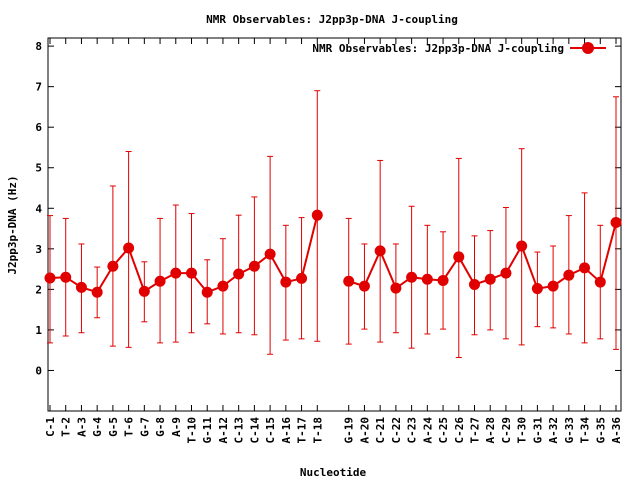 The width and height of the screenshot is (640, 480). Describe the element at coordinates (38, 46) in the screenshot. I see `y-tick-label: 8` at that location.